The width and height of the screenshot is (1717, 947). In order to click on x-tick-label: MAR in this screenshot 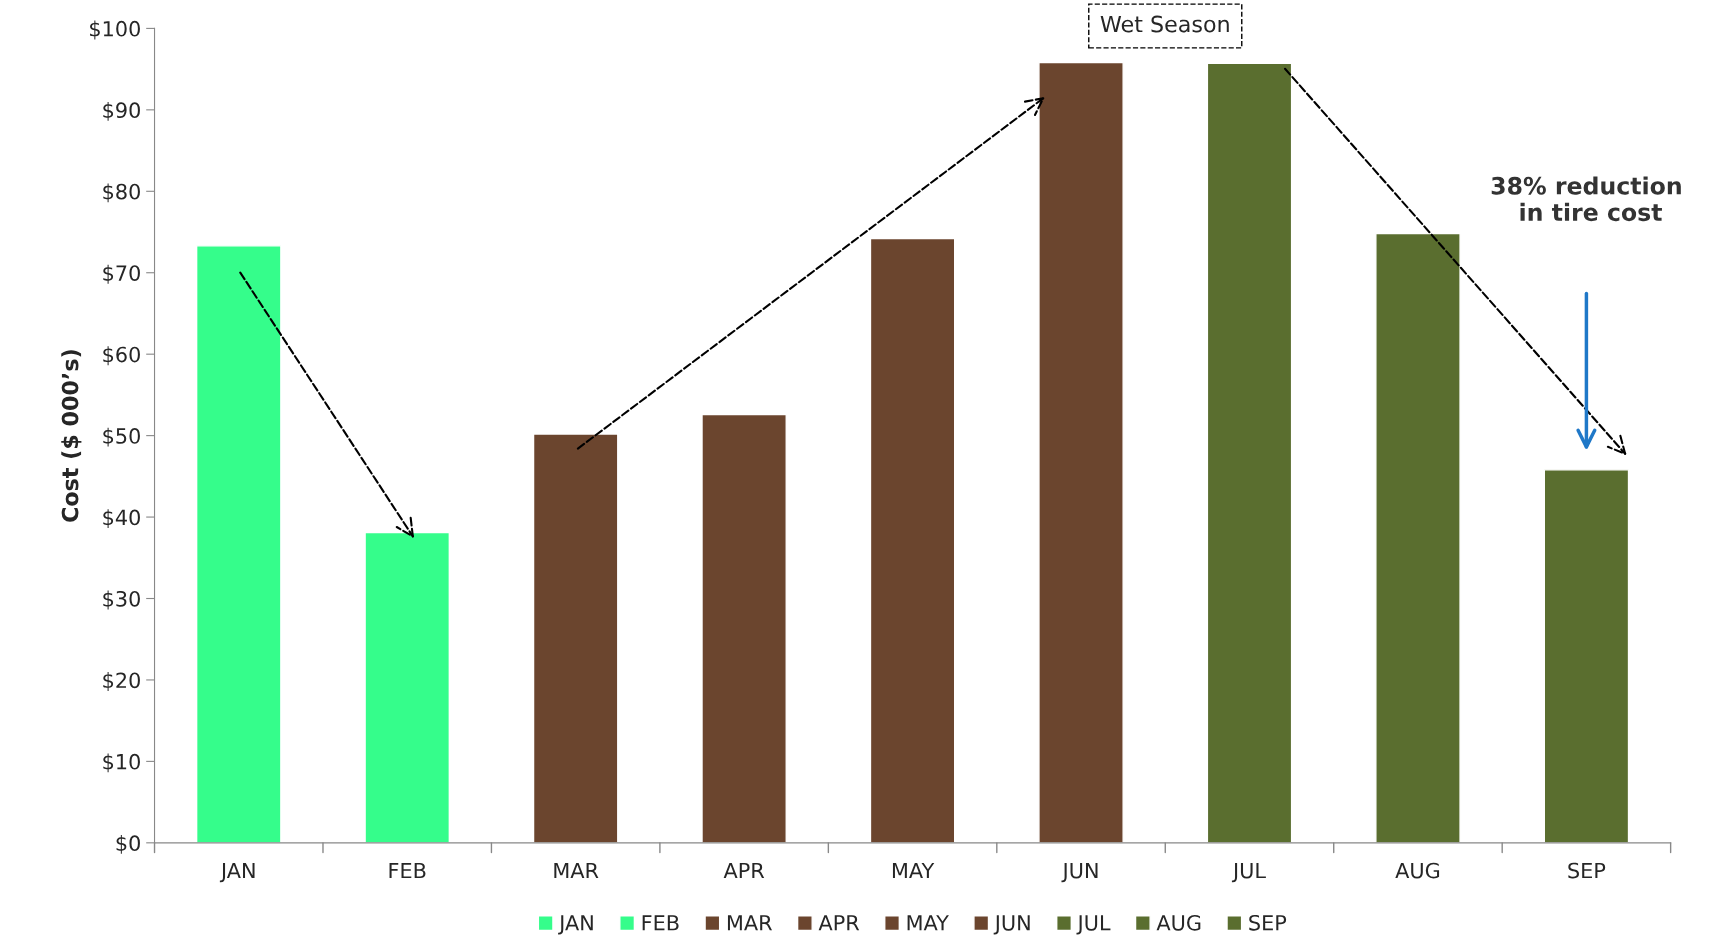, I will do `click(576, 870)`.